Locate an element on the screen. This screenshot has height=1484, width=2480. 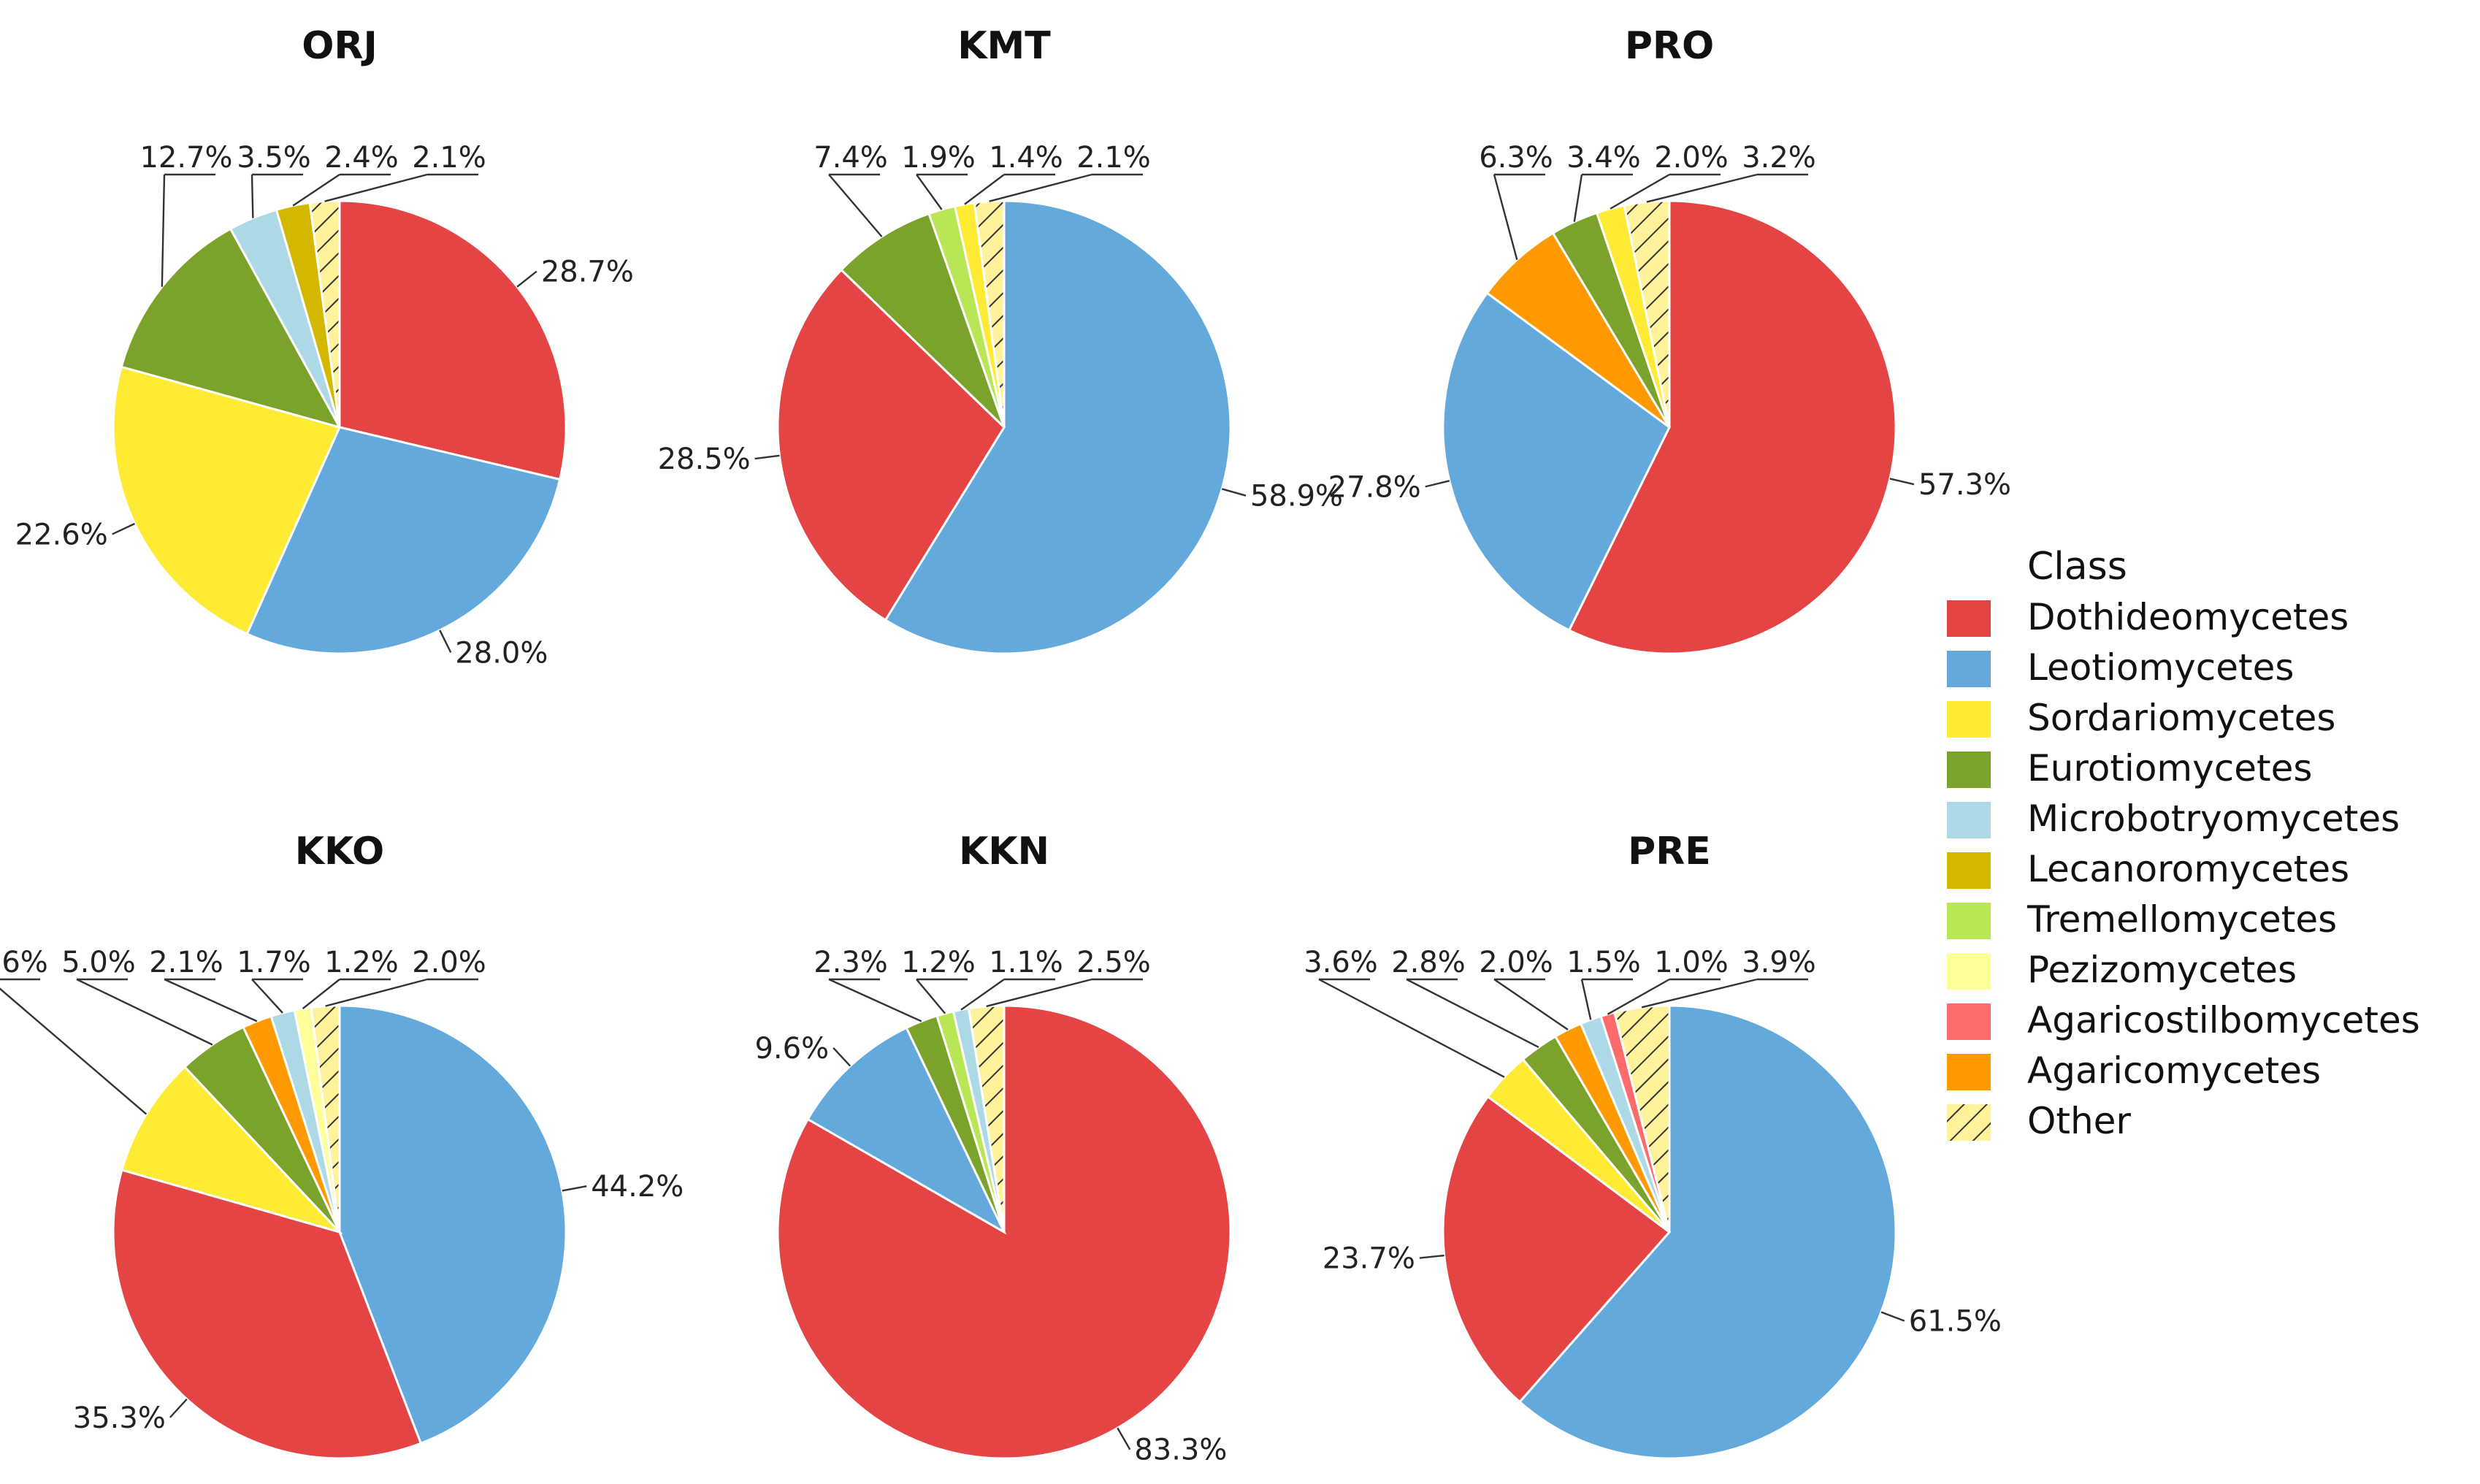
pie-title: PRO is located at coordinates (1669, 46).